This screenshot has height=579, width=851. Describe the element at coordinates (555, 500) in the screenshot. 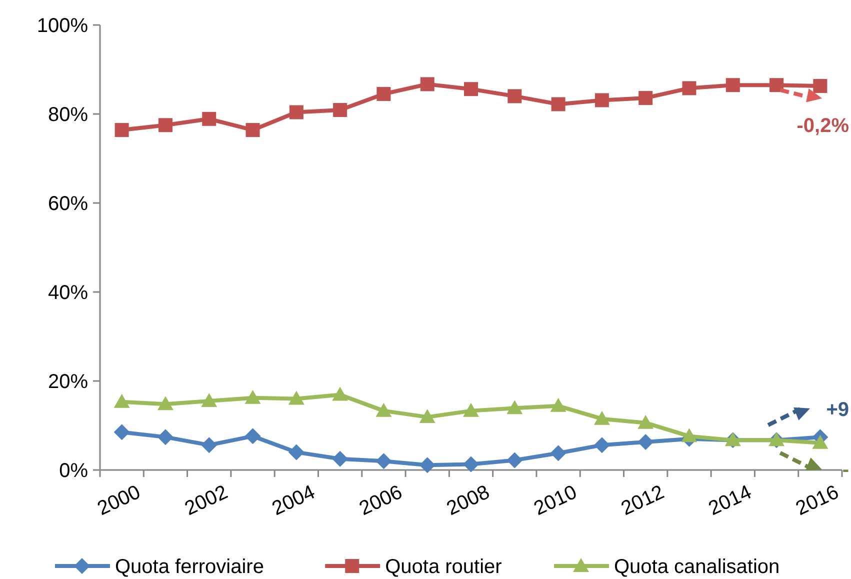

I see `x-tick-label: 2010` at that location.